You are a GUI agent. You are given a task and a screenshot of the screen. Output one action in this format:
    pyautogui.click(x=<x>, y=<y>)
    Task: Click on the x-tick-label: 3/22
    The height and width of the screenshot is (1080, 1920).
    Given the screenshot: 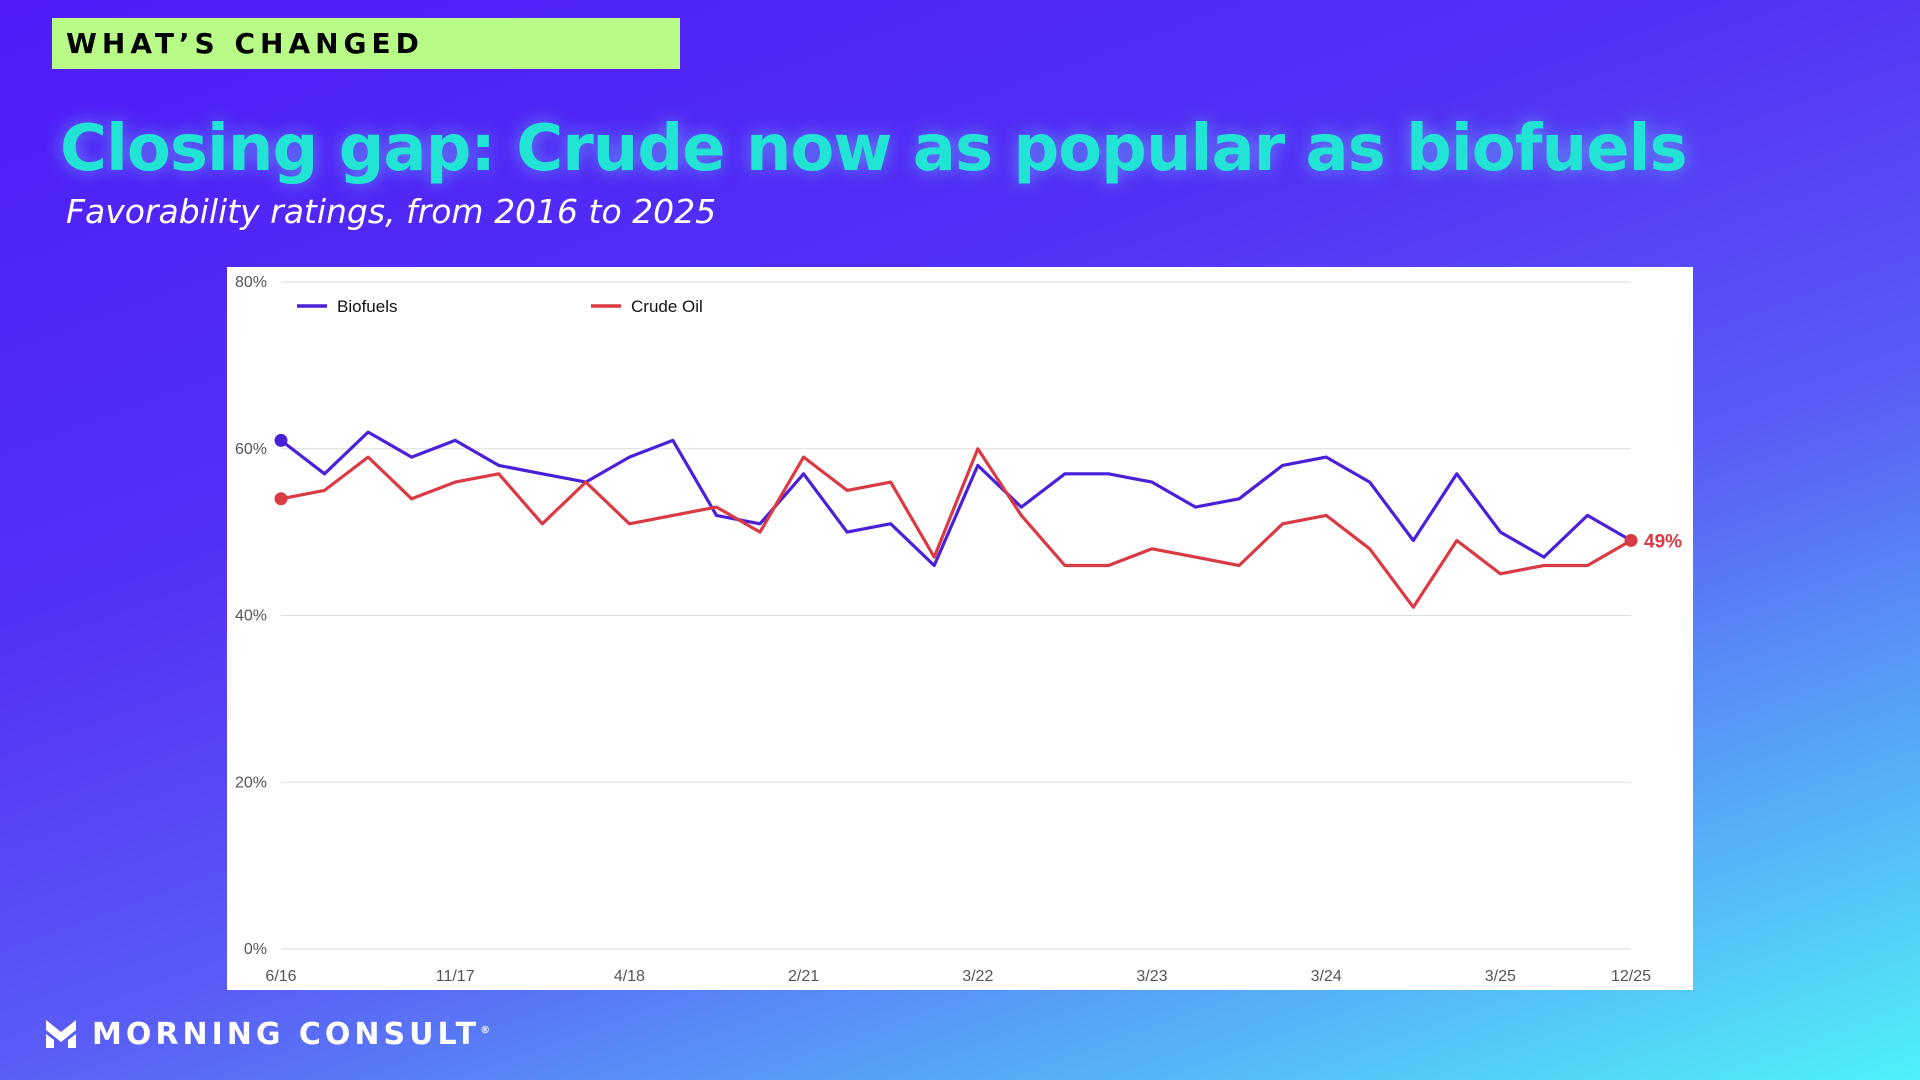 What is the action you would take?
    pyautogui.click(x=977, y=976)
    